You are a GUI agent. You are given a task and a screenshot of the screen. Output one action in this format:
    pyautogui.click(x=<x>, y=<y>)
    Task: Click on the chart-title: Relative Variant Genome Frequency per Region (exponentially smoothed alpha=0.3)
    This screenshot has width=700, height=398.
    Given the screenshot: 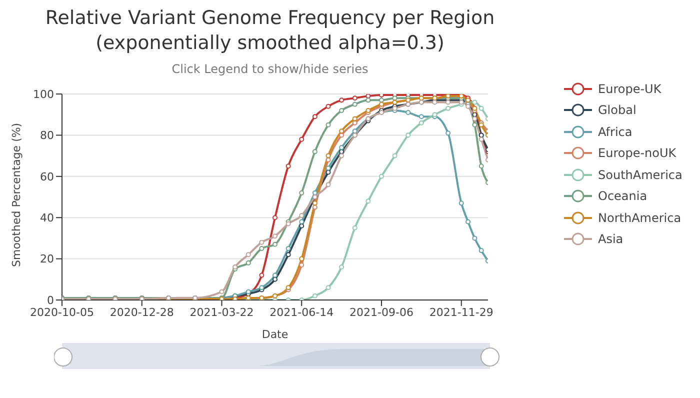 What is the action you would take?
    pyautogui.click(x=270, y=31)
    